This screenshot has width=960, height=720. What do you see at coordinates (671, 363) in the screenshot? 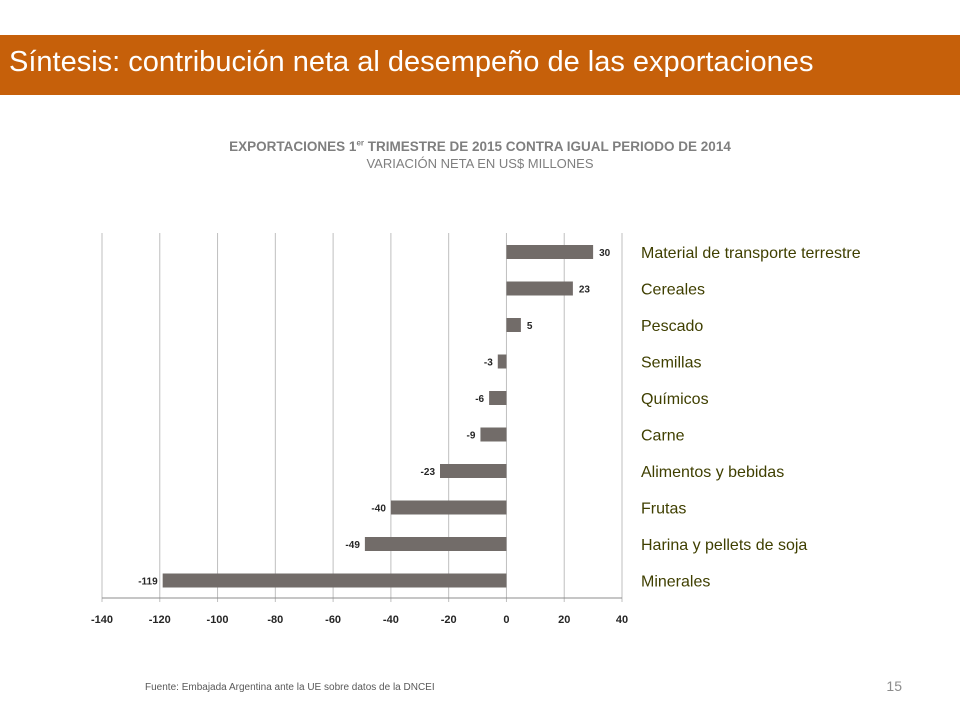
I see `category-label: Semillas` at bounding box center [671, 363].